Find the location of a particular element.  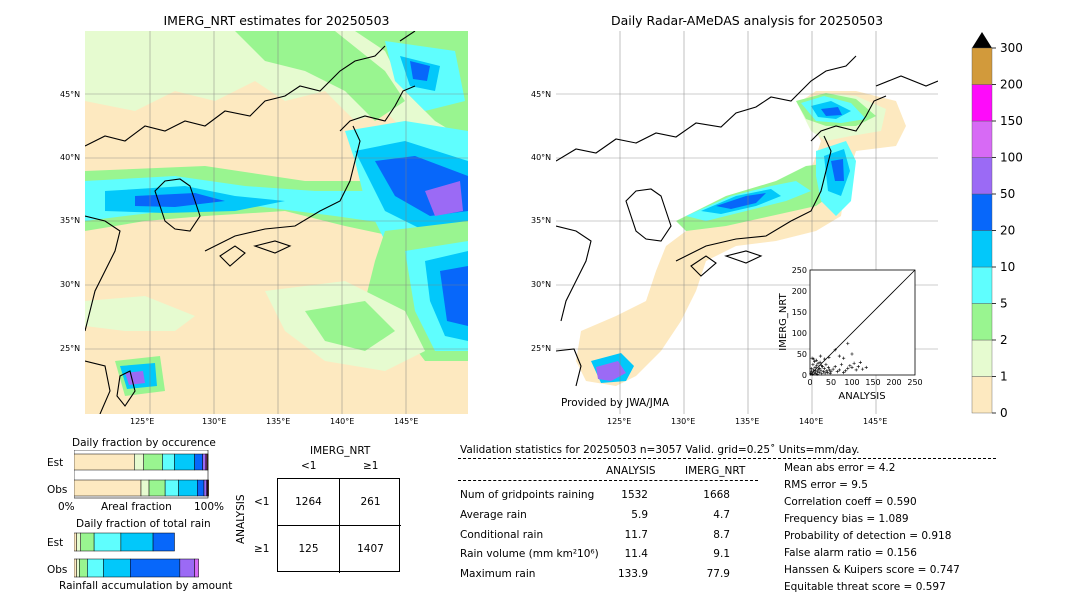

scatter-x-ticks: 0 50 100 150 200 250 is located at coordinates (864, 382).